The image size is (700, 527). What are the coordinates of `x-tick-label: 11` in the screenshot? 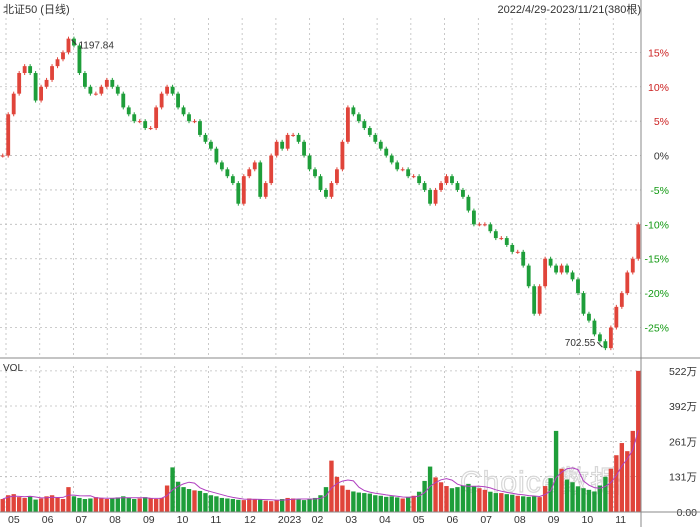 It's located at (215, 520).